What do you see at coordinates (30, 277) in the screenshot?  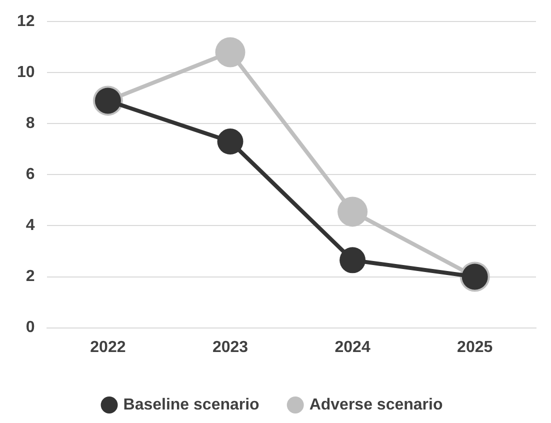 I see `y-tick-label: 2` at bounding box center [30, 277].